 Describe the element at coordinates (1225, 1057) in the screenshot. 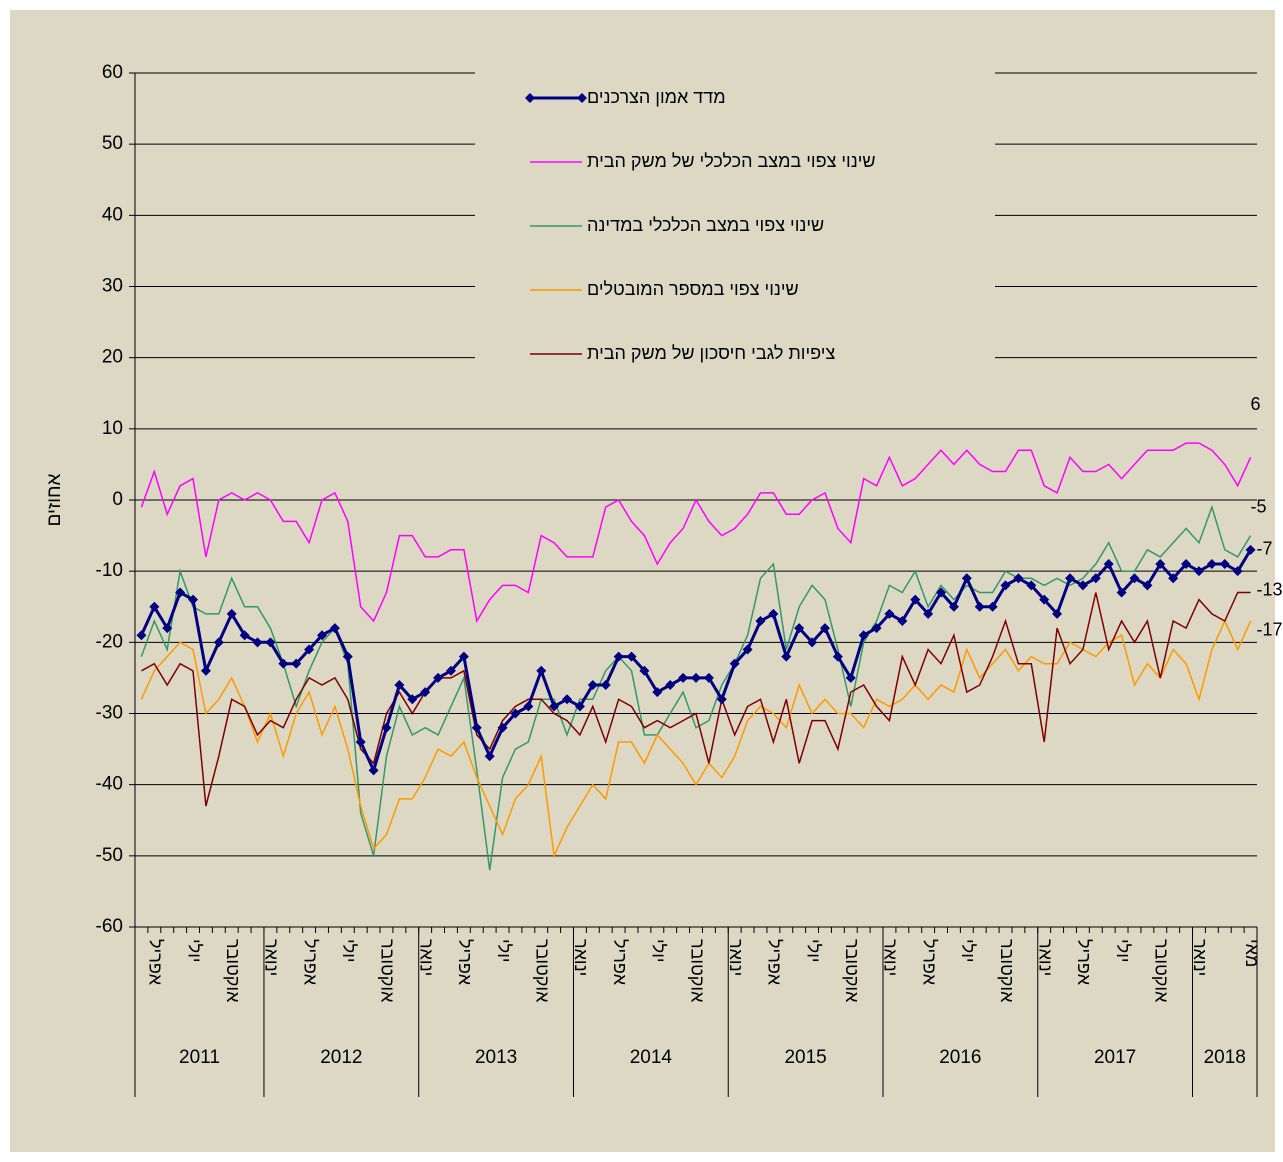

I see `year-label: 2018` at that location.